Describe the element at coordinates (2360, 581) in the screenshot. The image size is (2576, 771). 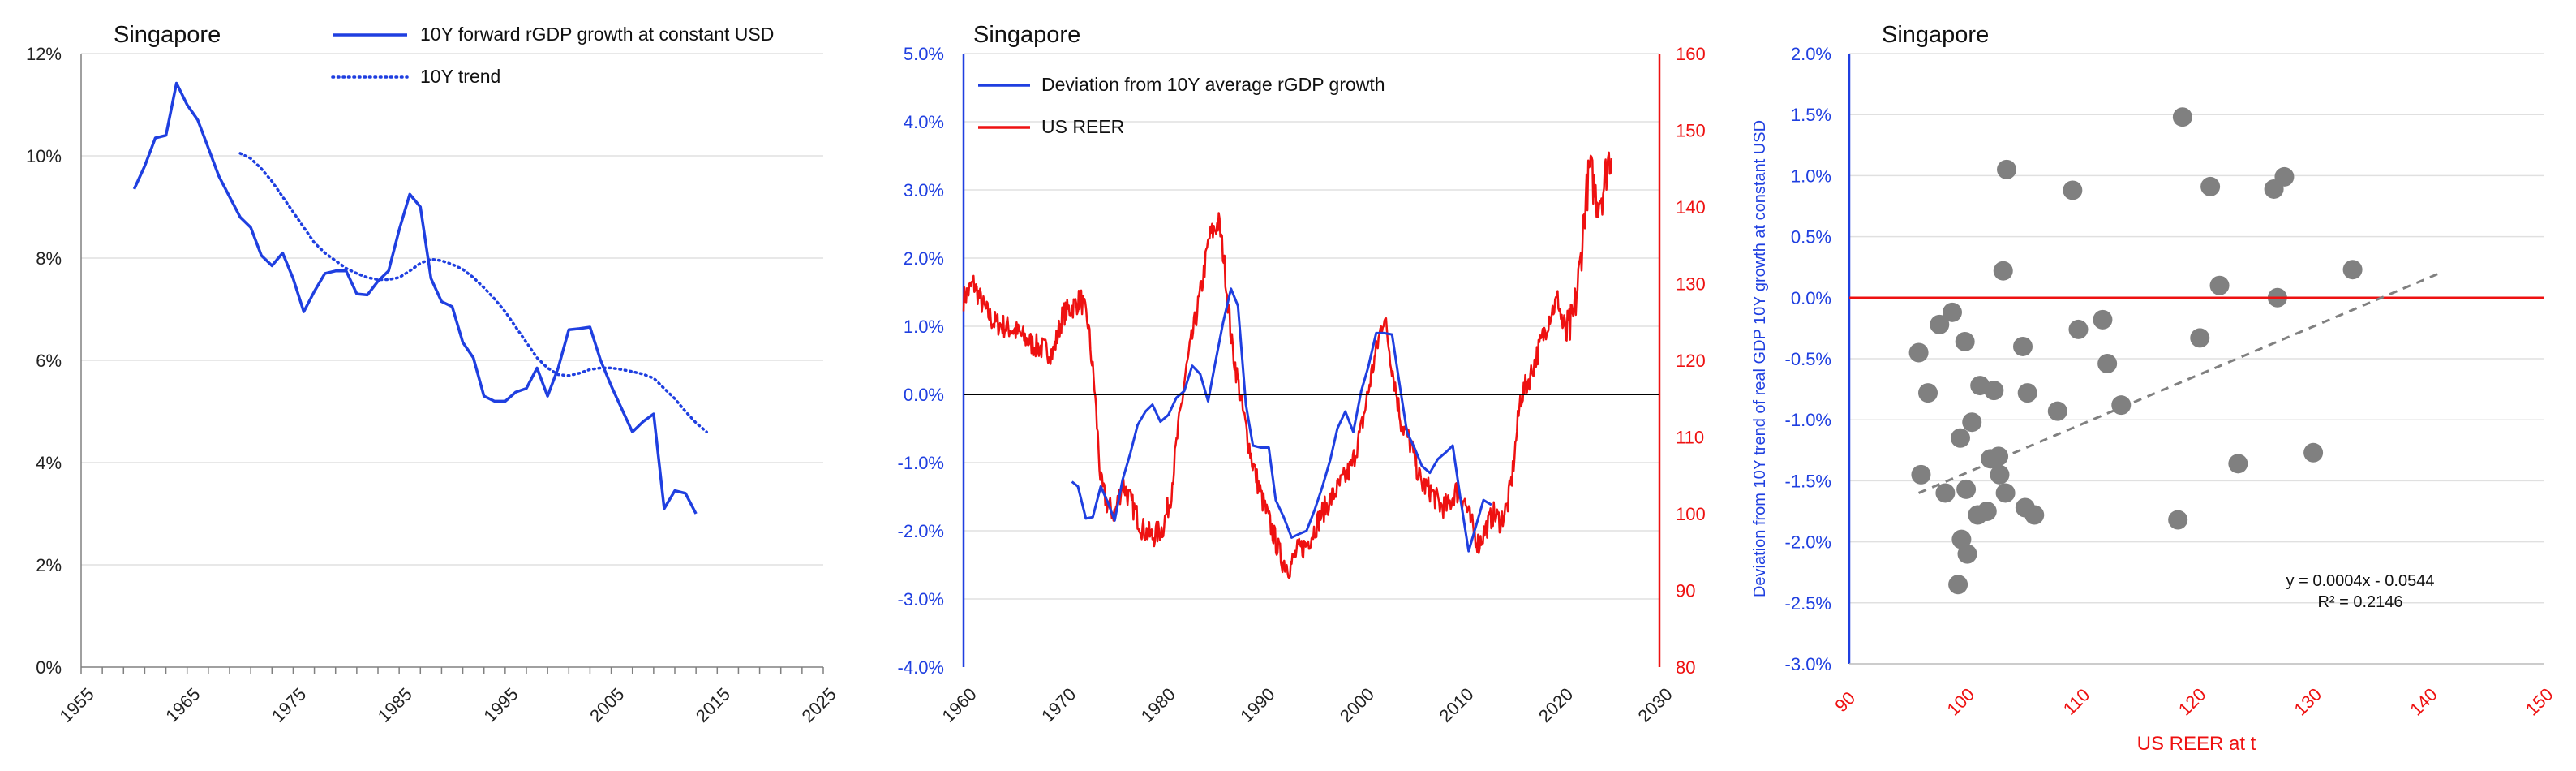
I see `trendline-equation: y = 0.0004x - 0.0544` at that location.